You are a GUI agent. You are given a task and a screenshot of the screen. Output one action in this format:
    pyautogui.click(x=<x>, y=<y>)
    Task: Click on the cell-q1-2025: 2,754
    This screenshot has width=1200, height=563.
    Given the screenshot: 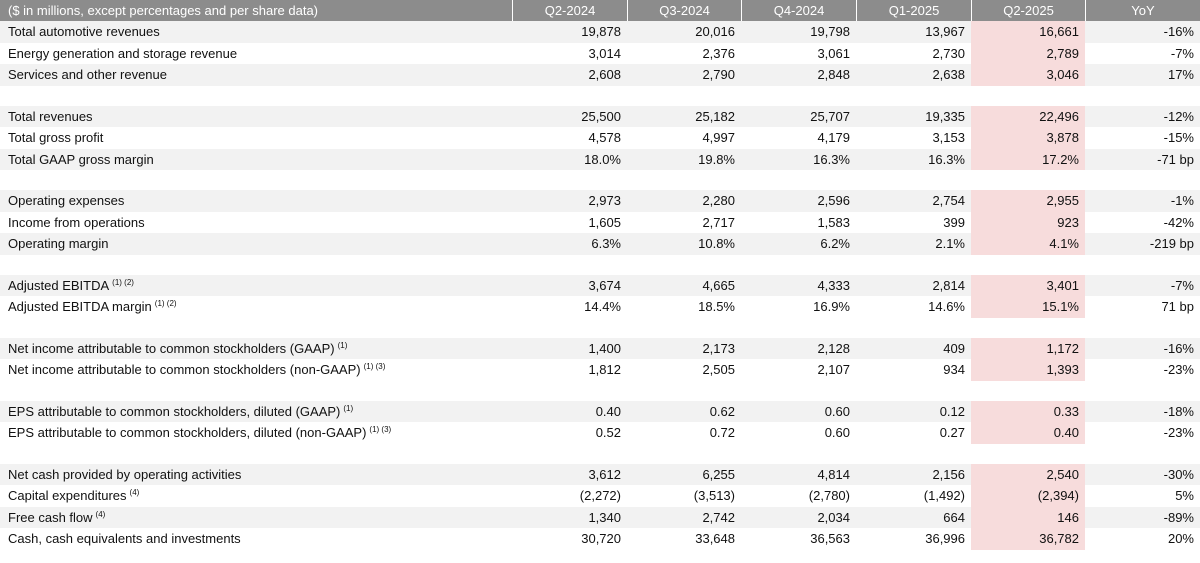 What is the action you would take?
    pyautogui.click(x=913, y=201)
    